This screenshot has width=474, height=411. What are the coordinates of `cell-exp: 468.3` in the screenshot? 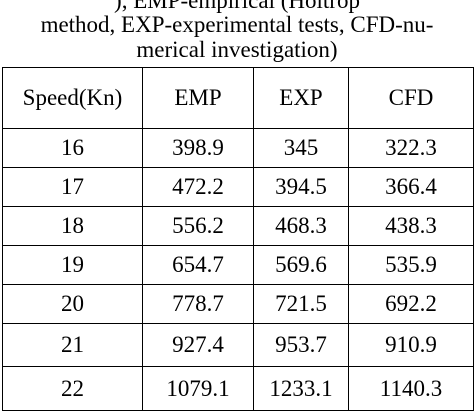 It's located at (301, 226).